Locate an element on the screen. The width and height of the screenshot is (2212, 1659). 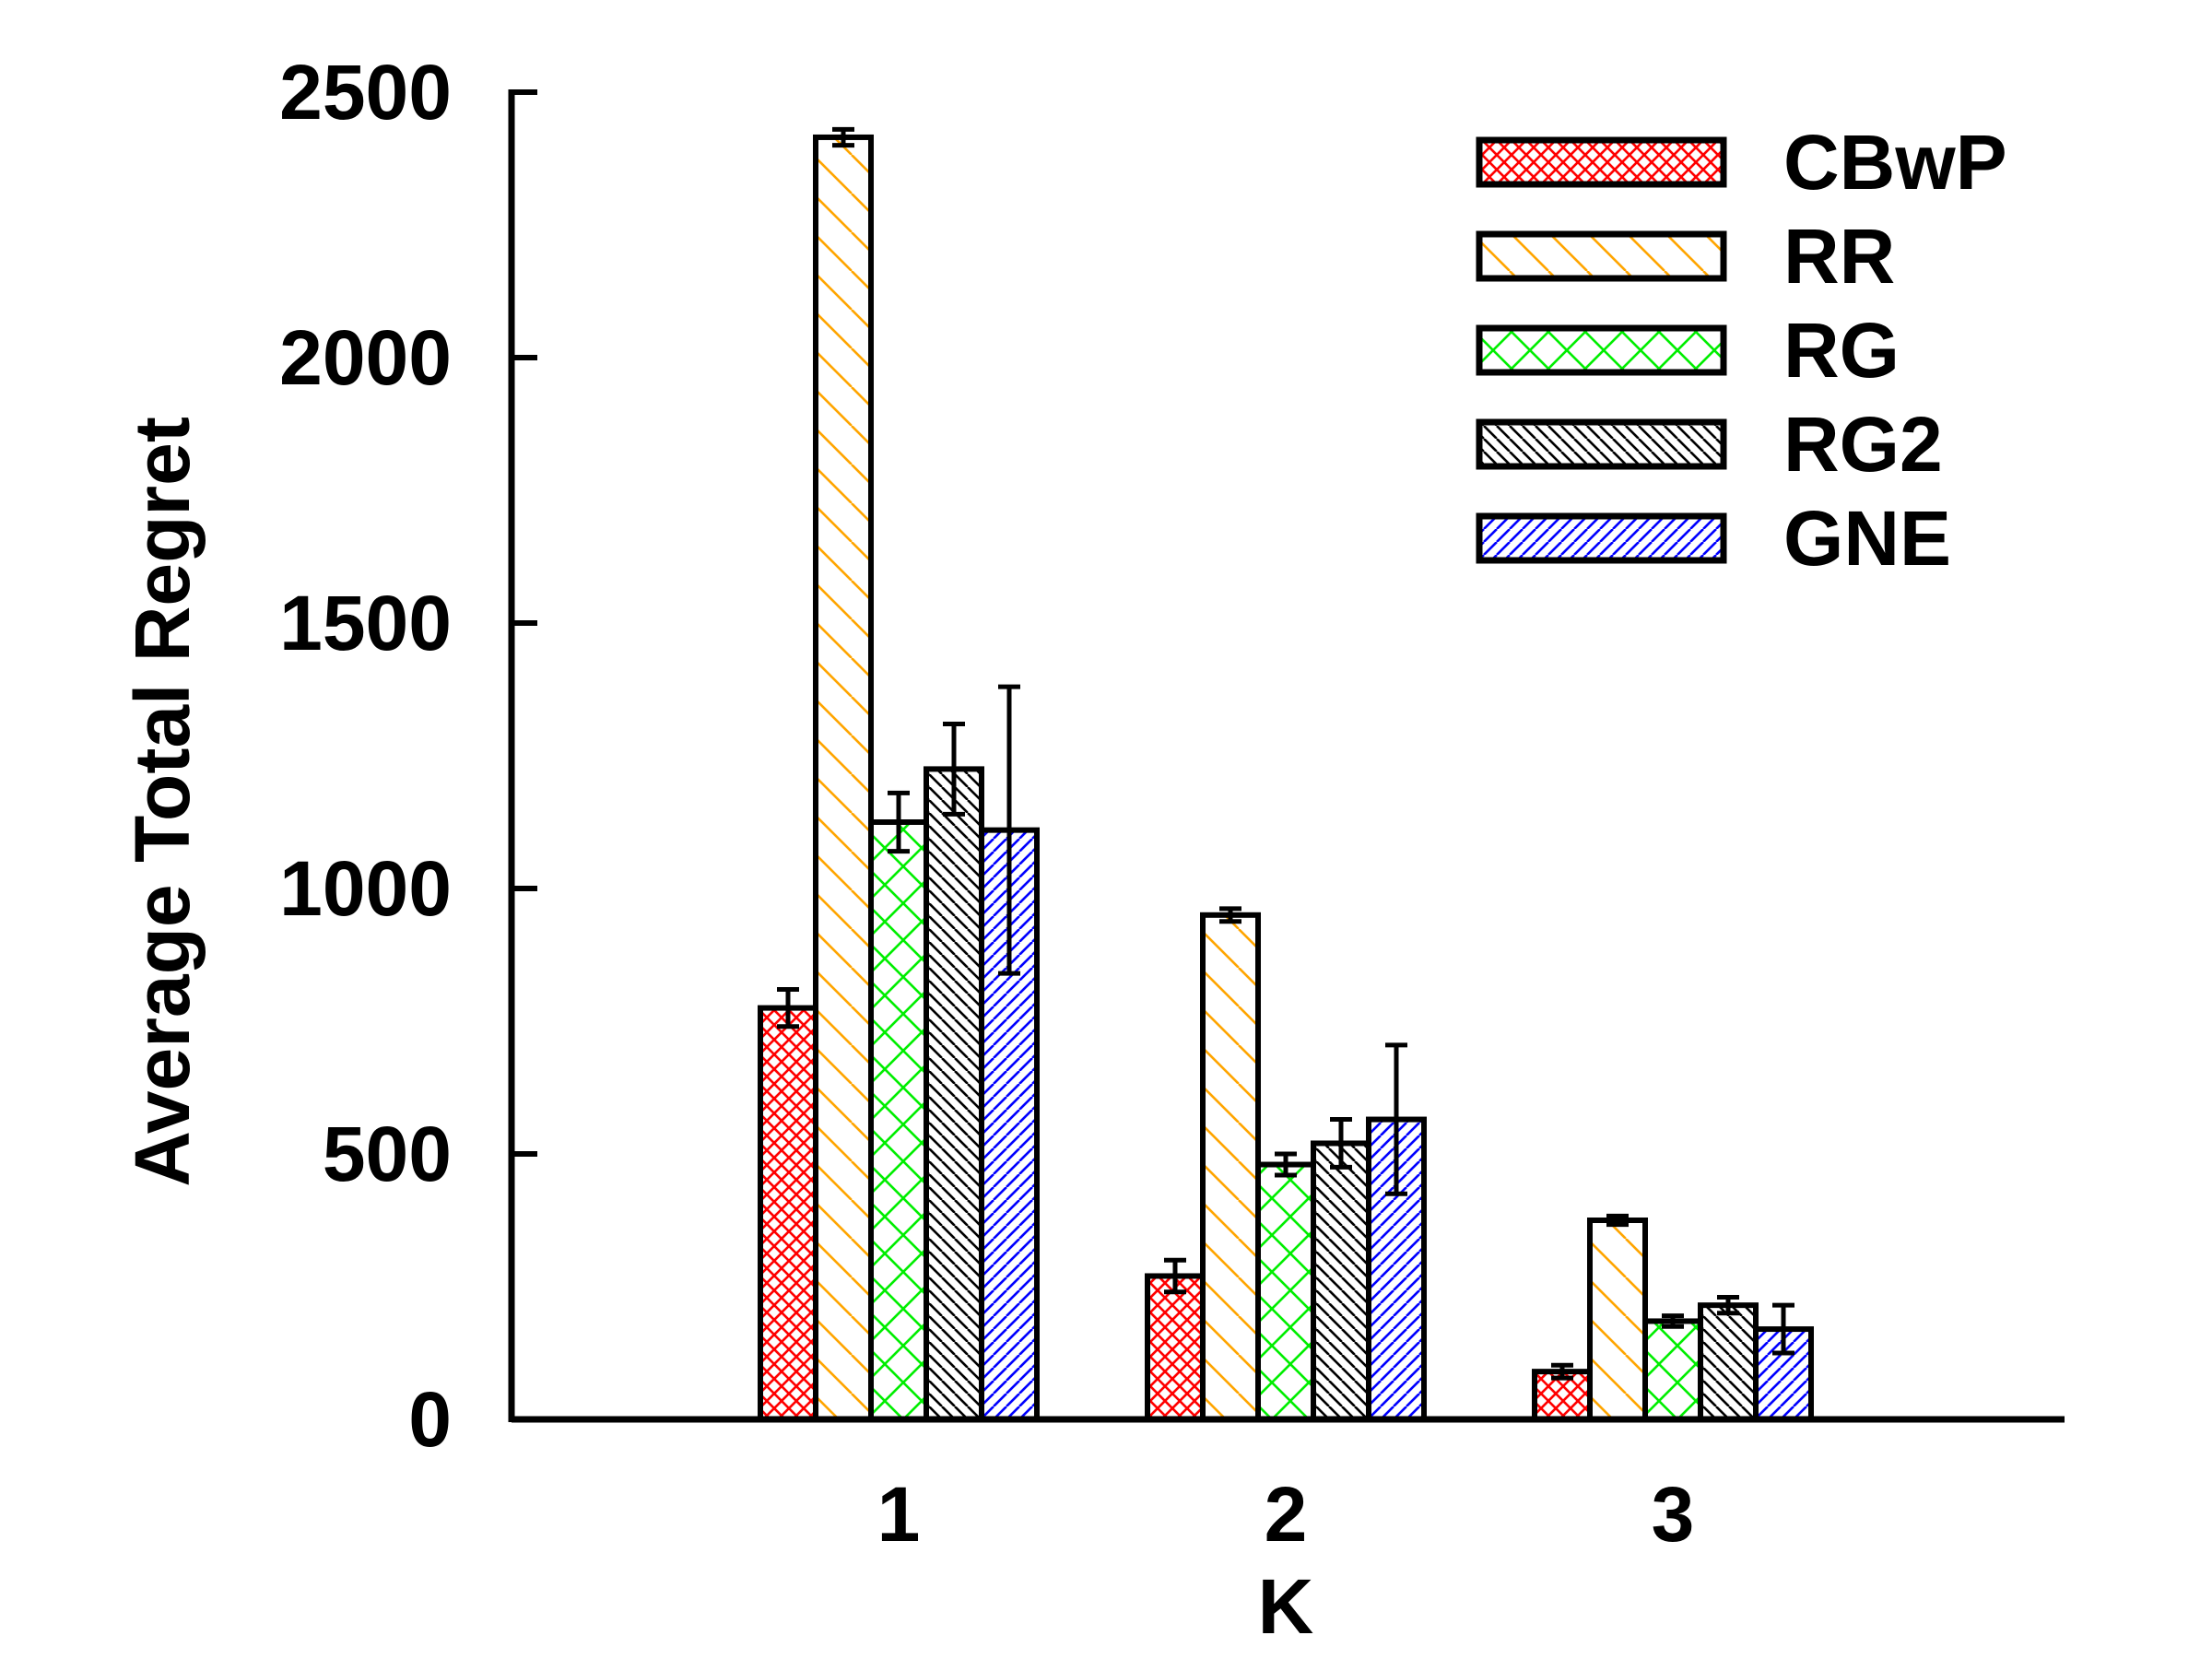
bar-rr-k2 is located at coordinates (1230, 1167).